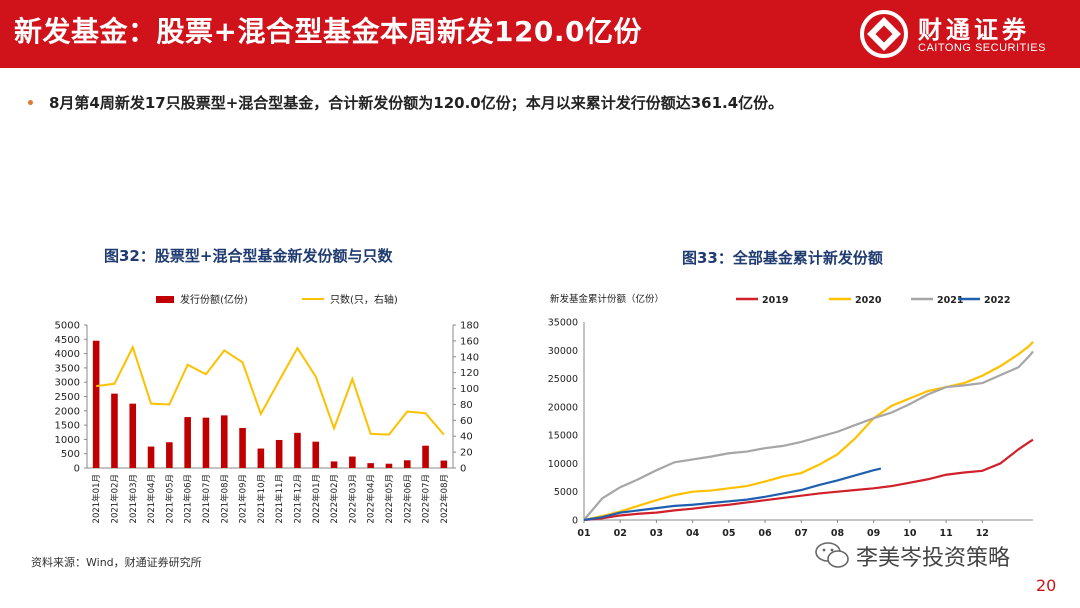 This screenshot has height=608, width=1080. Describe the element at coordinates (873, 533) in the screenshot. I see `x-tick-label: 09` at that location.